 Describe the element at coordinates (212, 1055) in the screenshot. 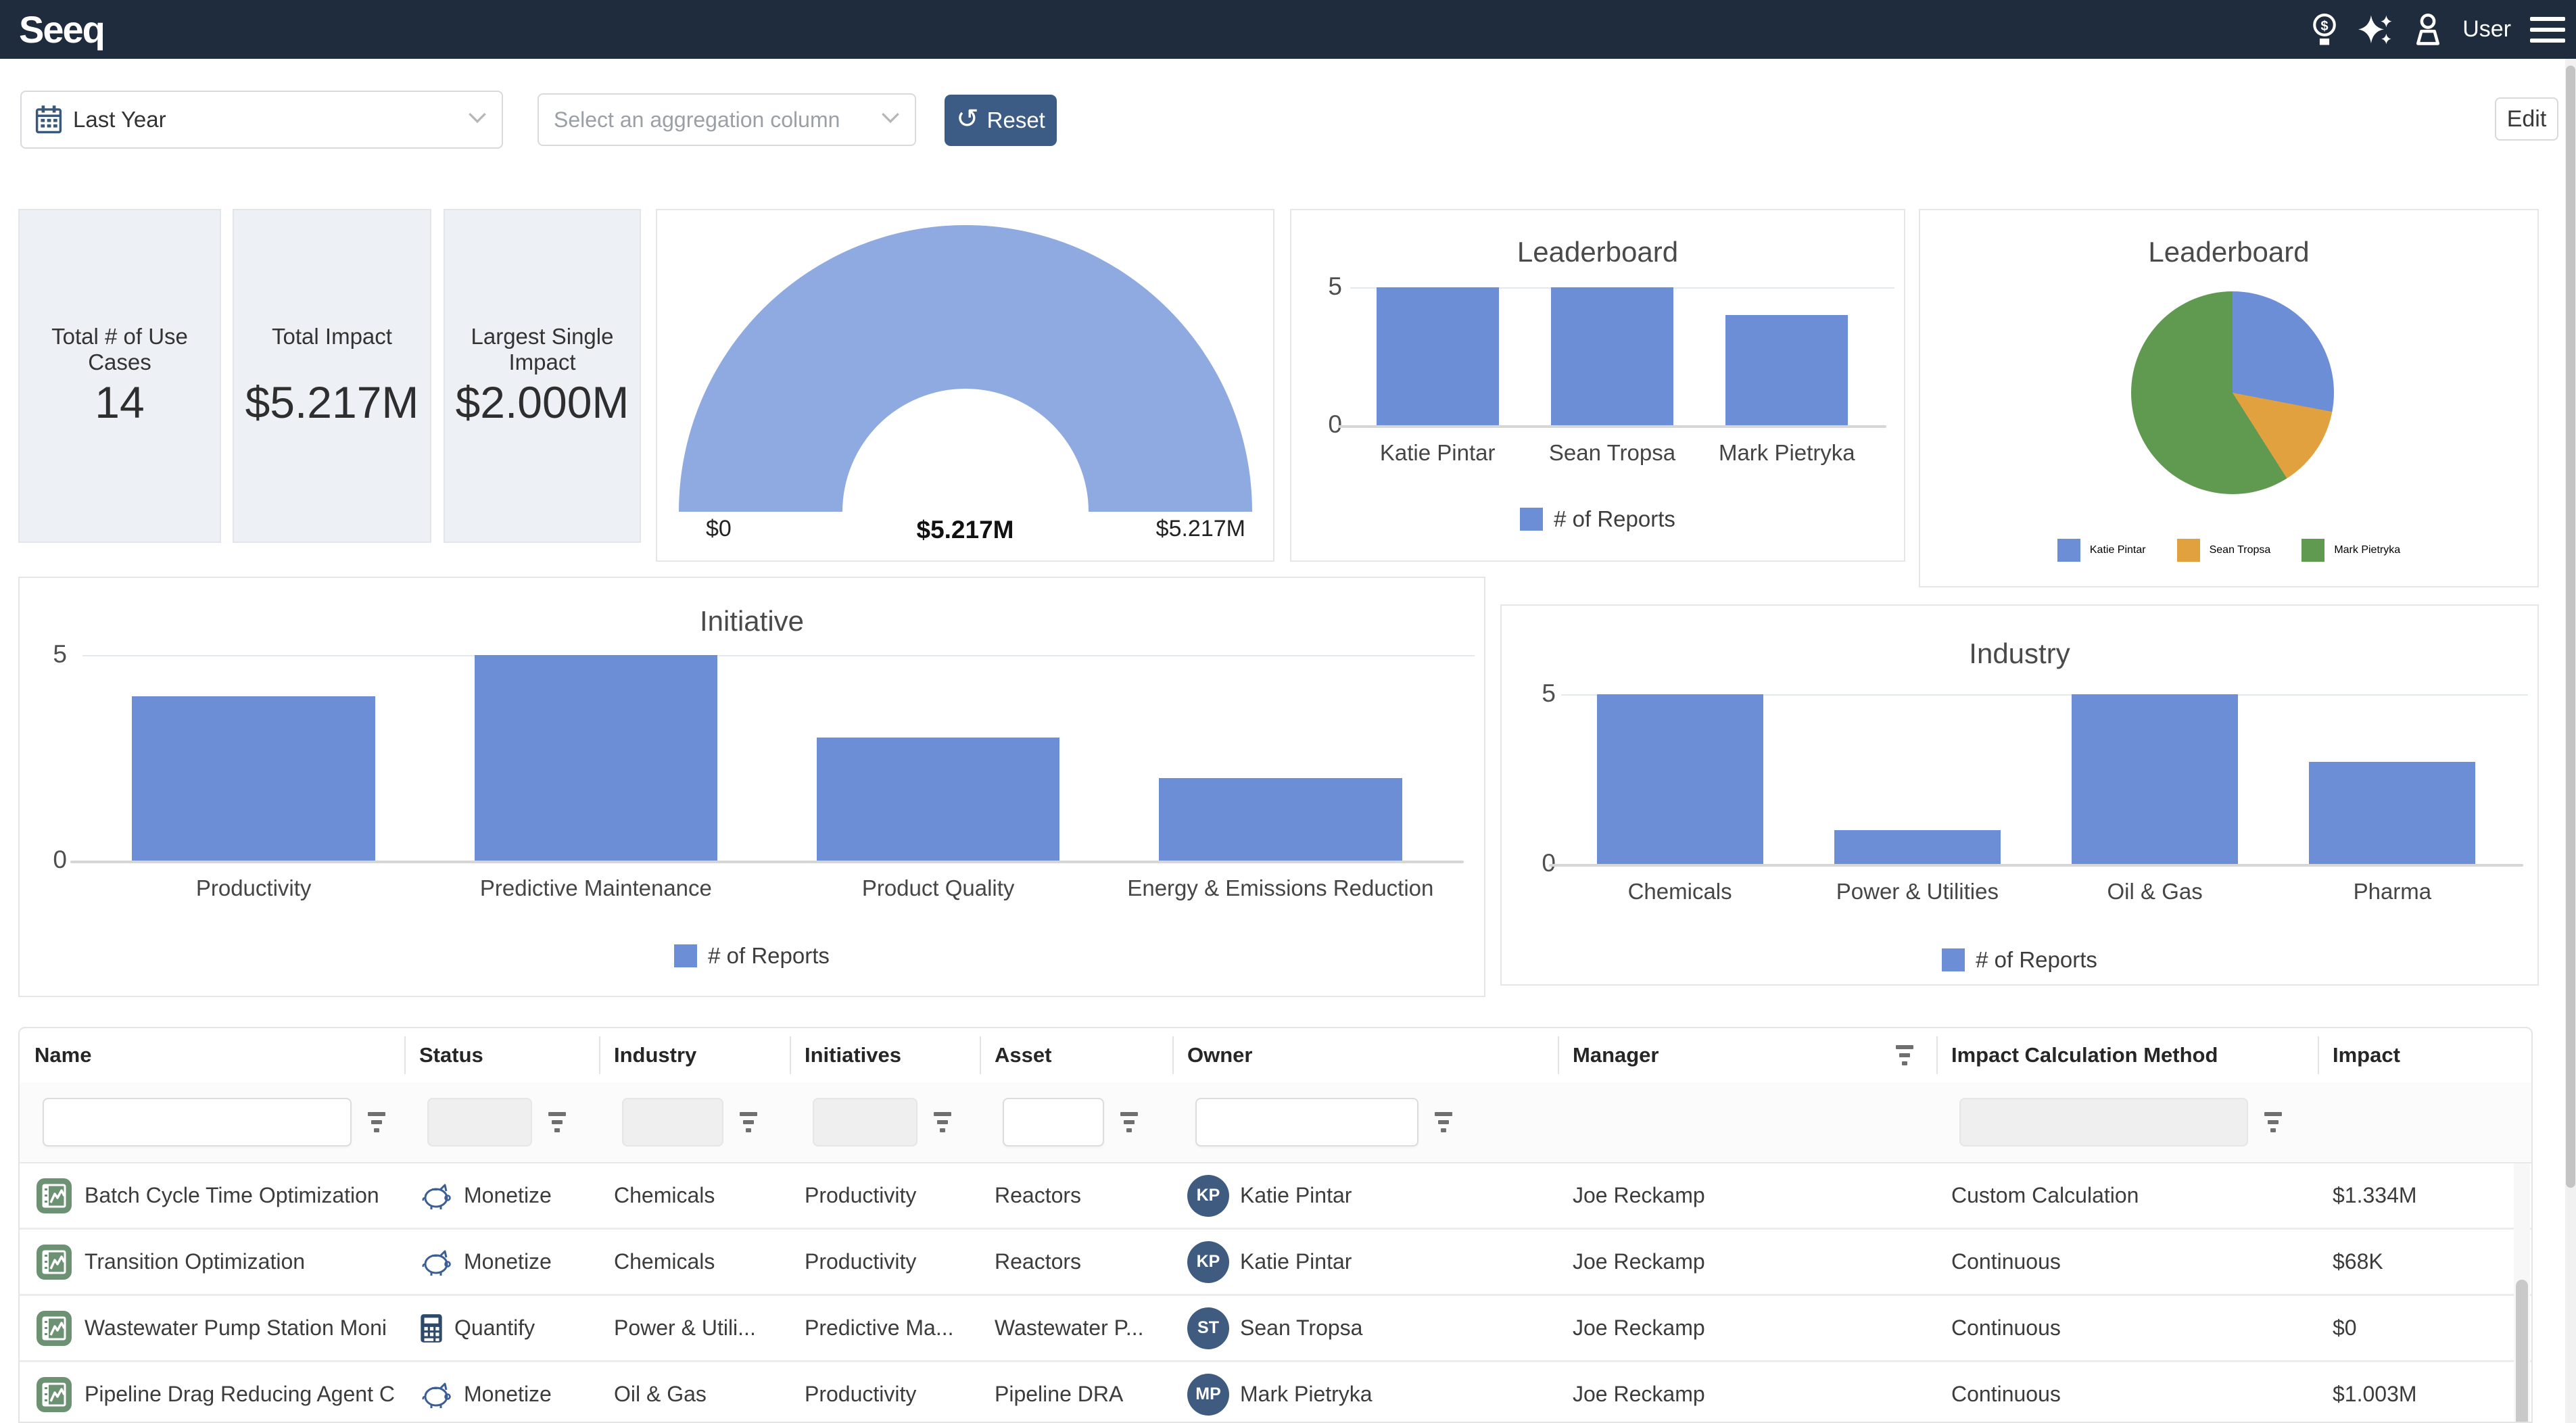

I see `column-header-name: Name` at that location.